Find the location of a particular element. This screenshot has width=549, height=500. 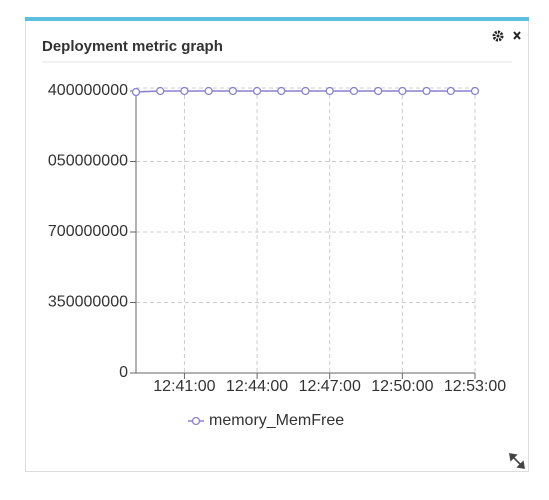

settings-icon is located at coordinates (498, 36).